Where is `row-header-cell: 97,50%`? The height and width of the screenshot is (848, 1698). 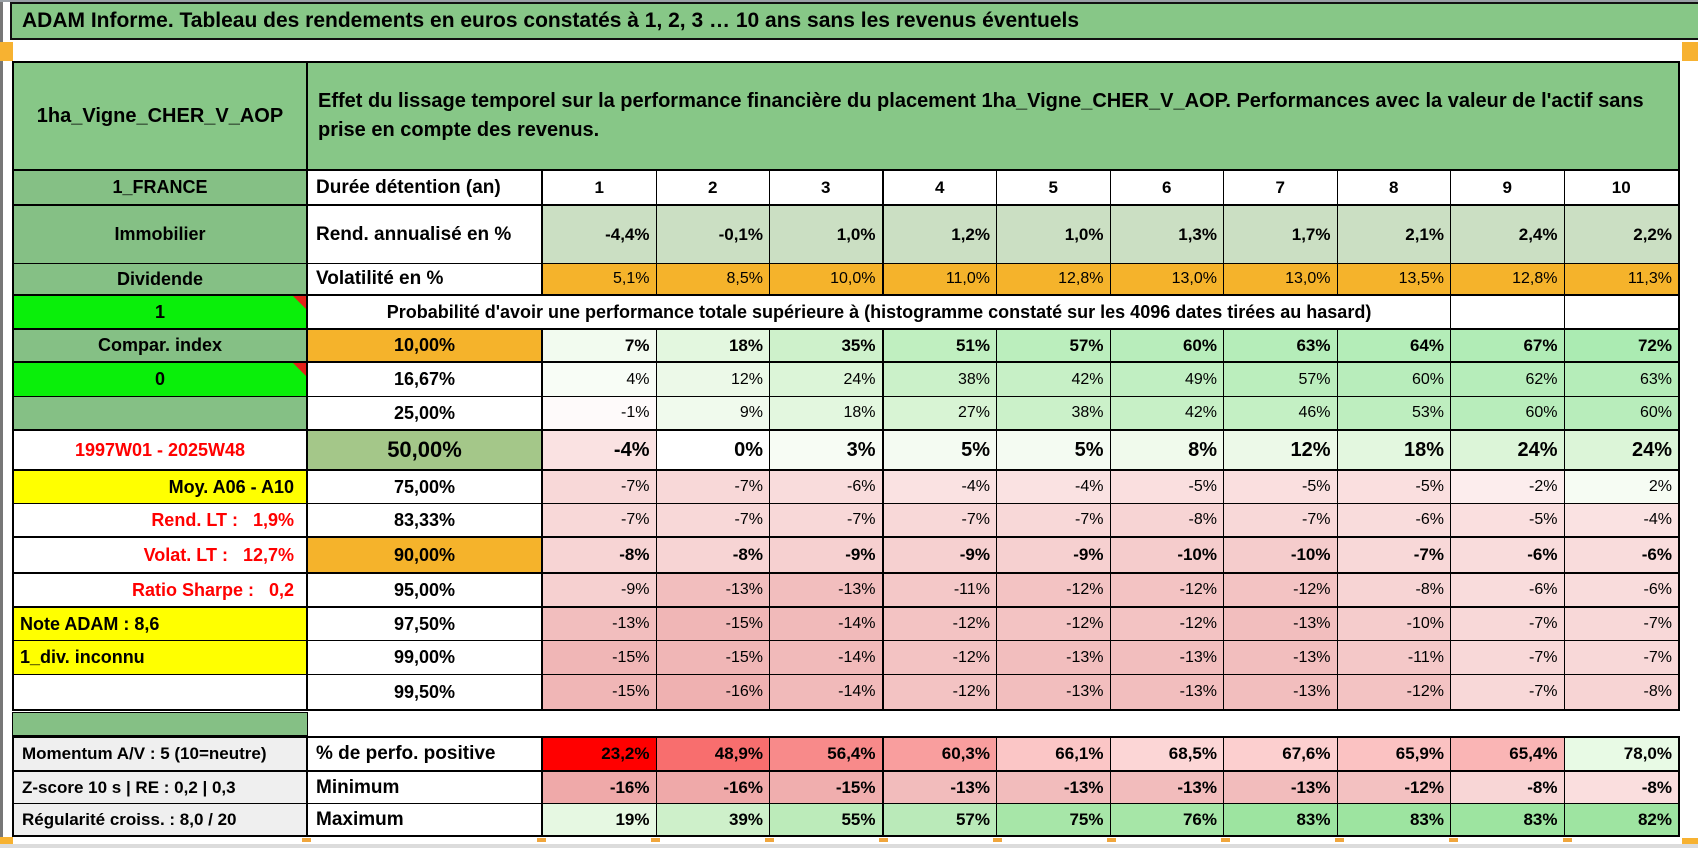 row-header-cell: 97,50% is located at coordinates (425, 624).